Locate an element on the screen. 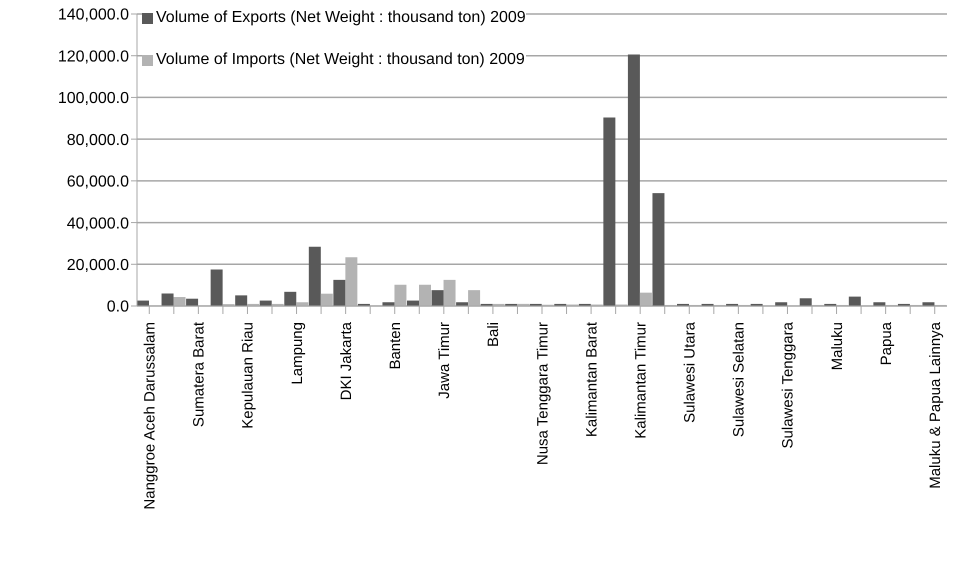 Image resolution: width=969 pixels, height=586 pixels. y-tick-label: 40,000.0 is located at coordinates (98, 223).